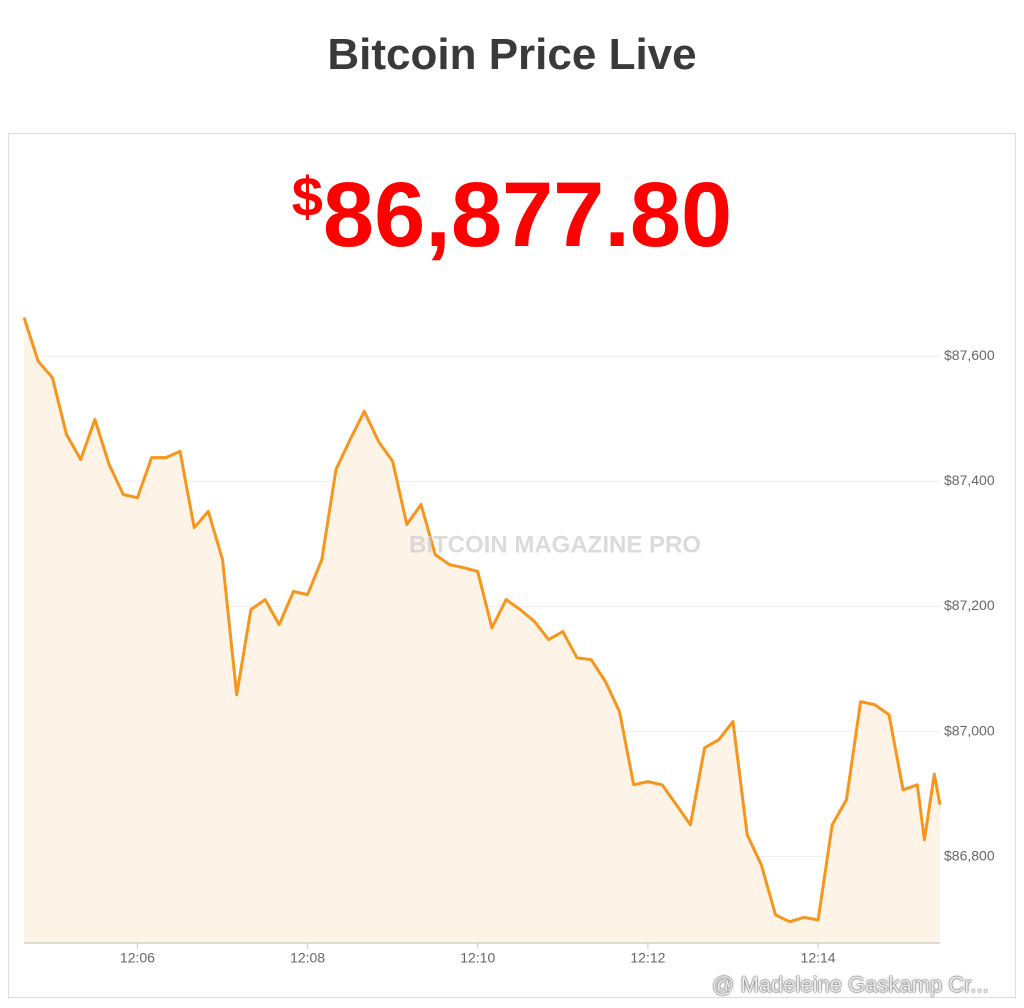  Describe the element at coordinates (477, 958) in the screenshot. I see `x-tick-label: 12:10` at that location.